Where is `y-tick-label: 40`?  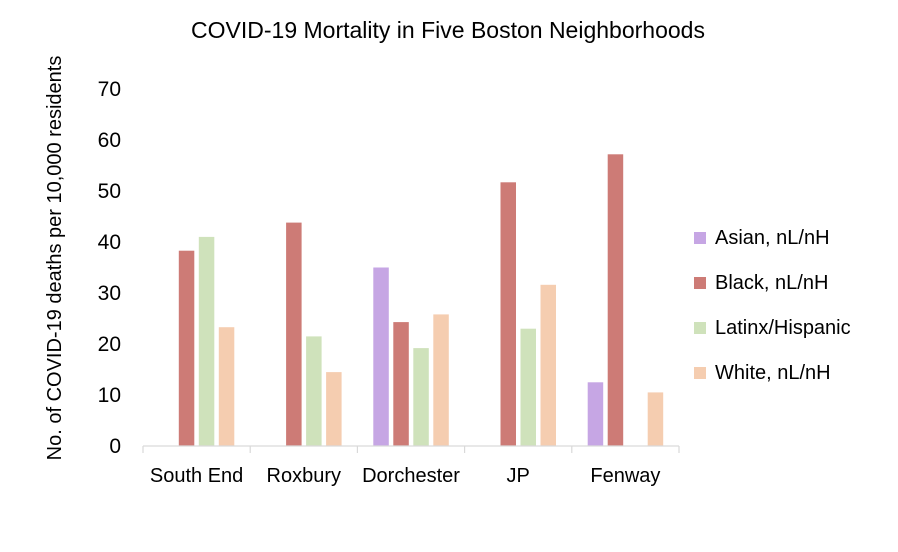
y-tick-label: 40 is located at coordinates (109, 242).